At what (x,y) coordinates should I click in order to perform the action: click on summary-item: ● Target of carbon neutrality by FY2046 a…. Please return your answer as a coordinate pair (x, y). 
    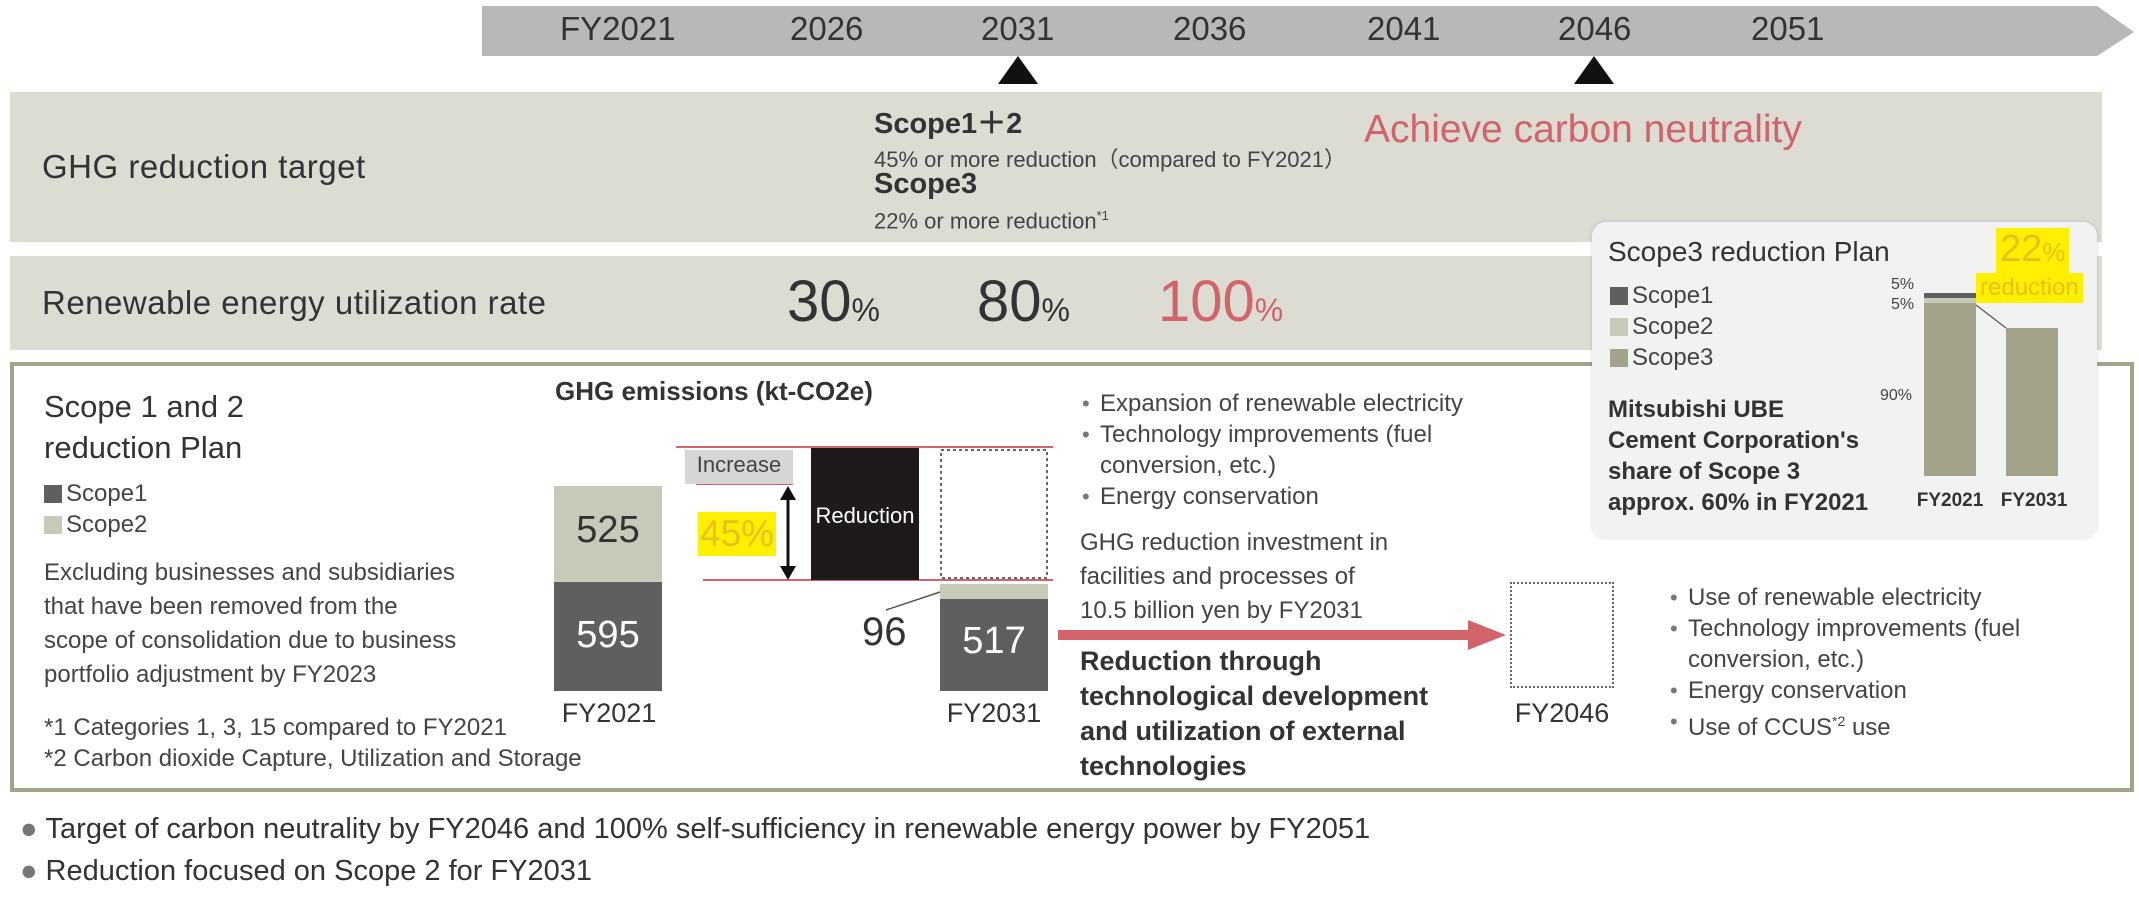
    Looking at the image, I should click on (695, 829).